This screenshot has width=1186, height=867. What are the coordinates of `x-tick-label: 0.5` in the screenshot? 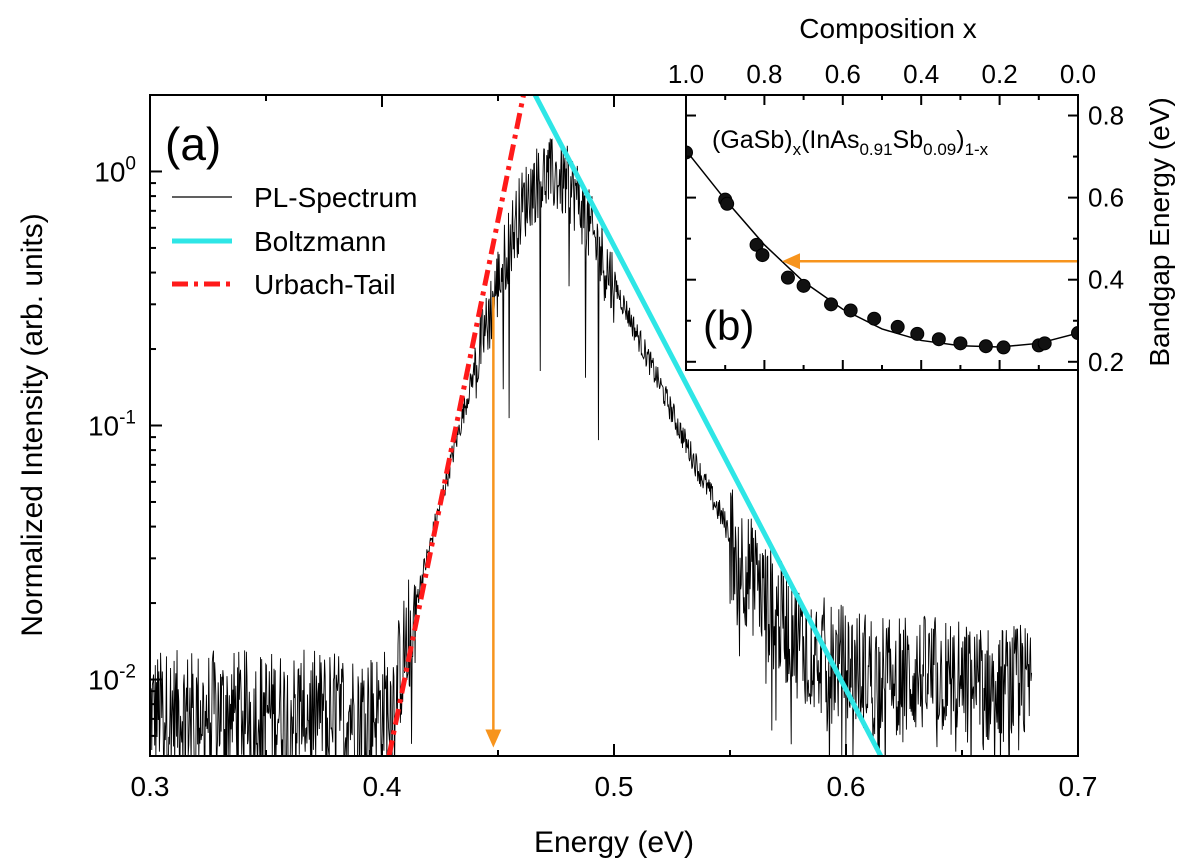 It's located at (614, 786).